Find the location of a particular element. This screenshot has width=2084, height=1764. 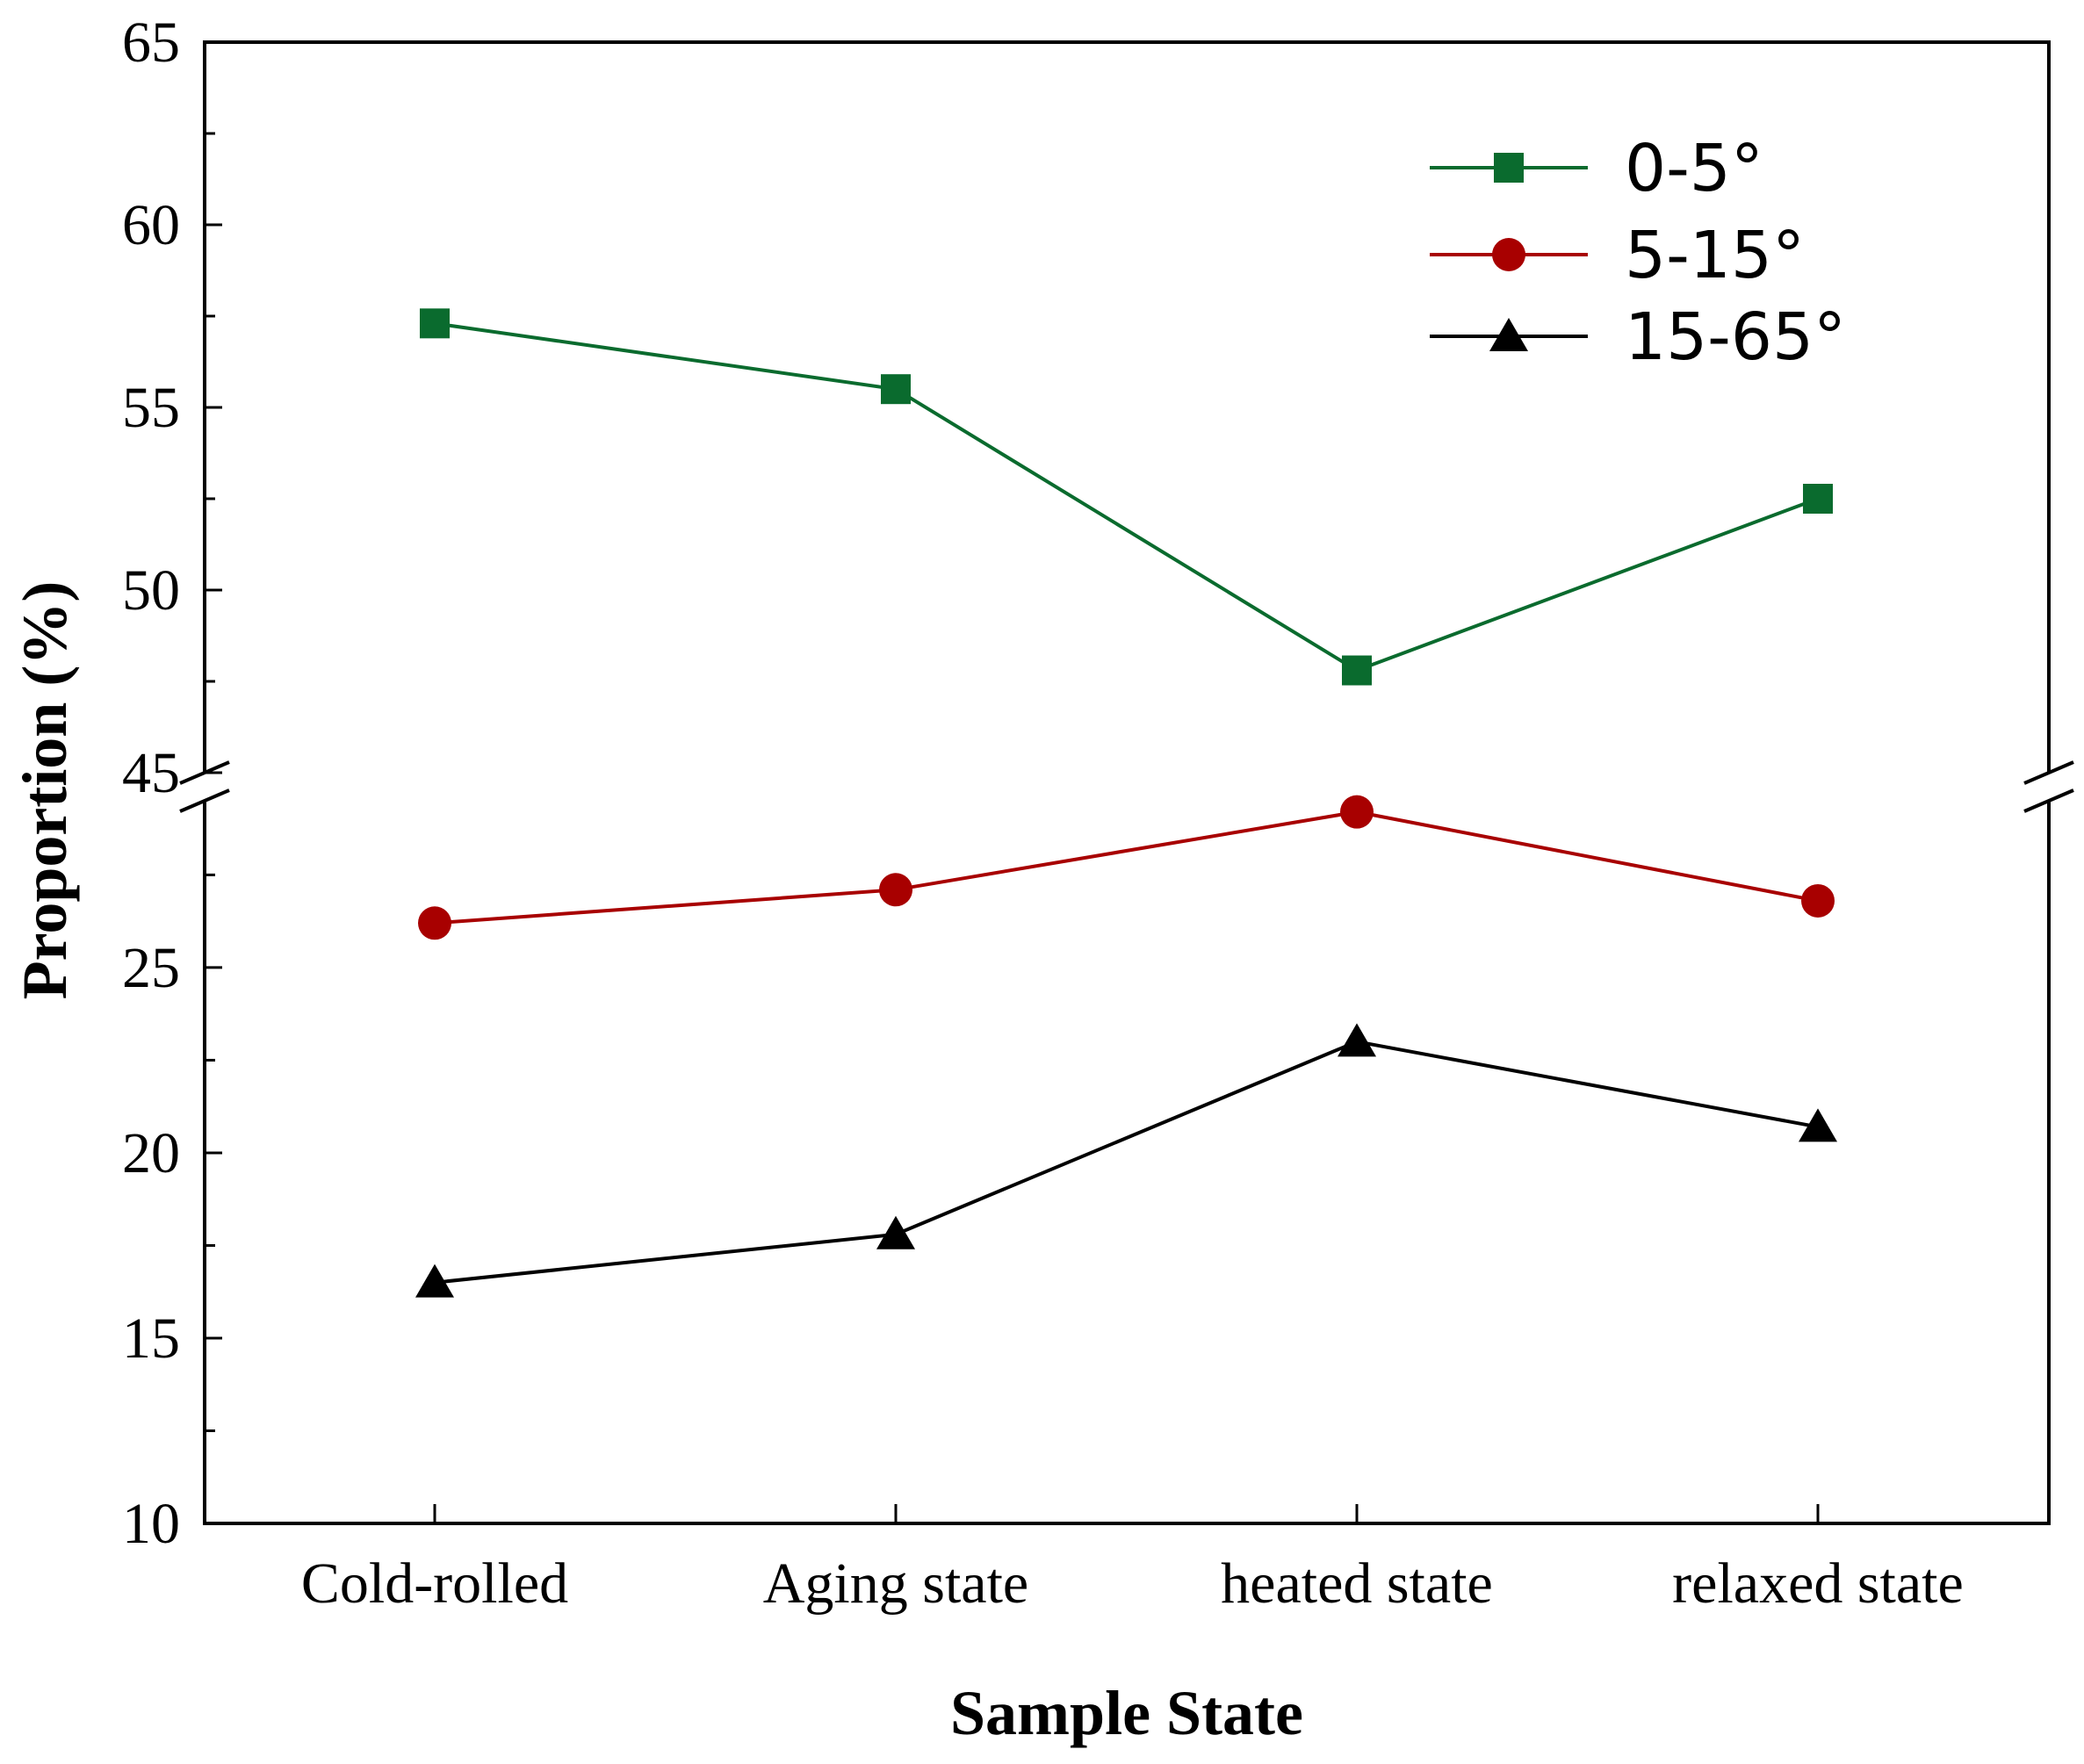

y-tick-label: 60 is located at coordinates (151, 225).